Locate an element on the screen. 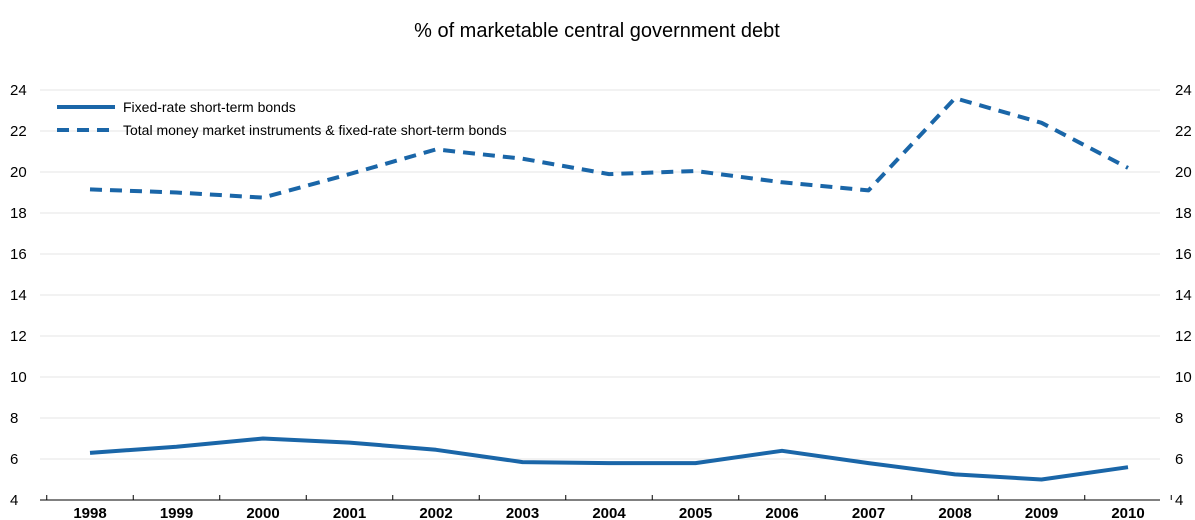 The image size is (1195, 520). chart-title: % of marketable central government debt is located at coordinates (597, 31).